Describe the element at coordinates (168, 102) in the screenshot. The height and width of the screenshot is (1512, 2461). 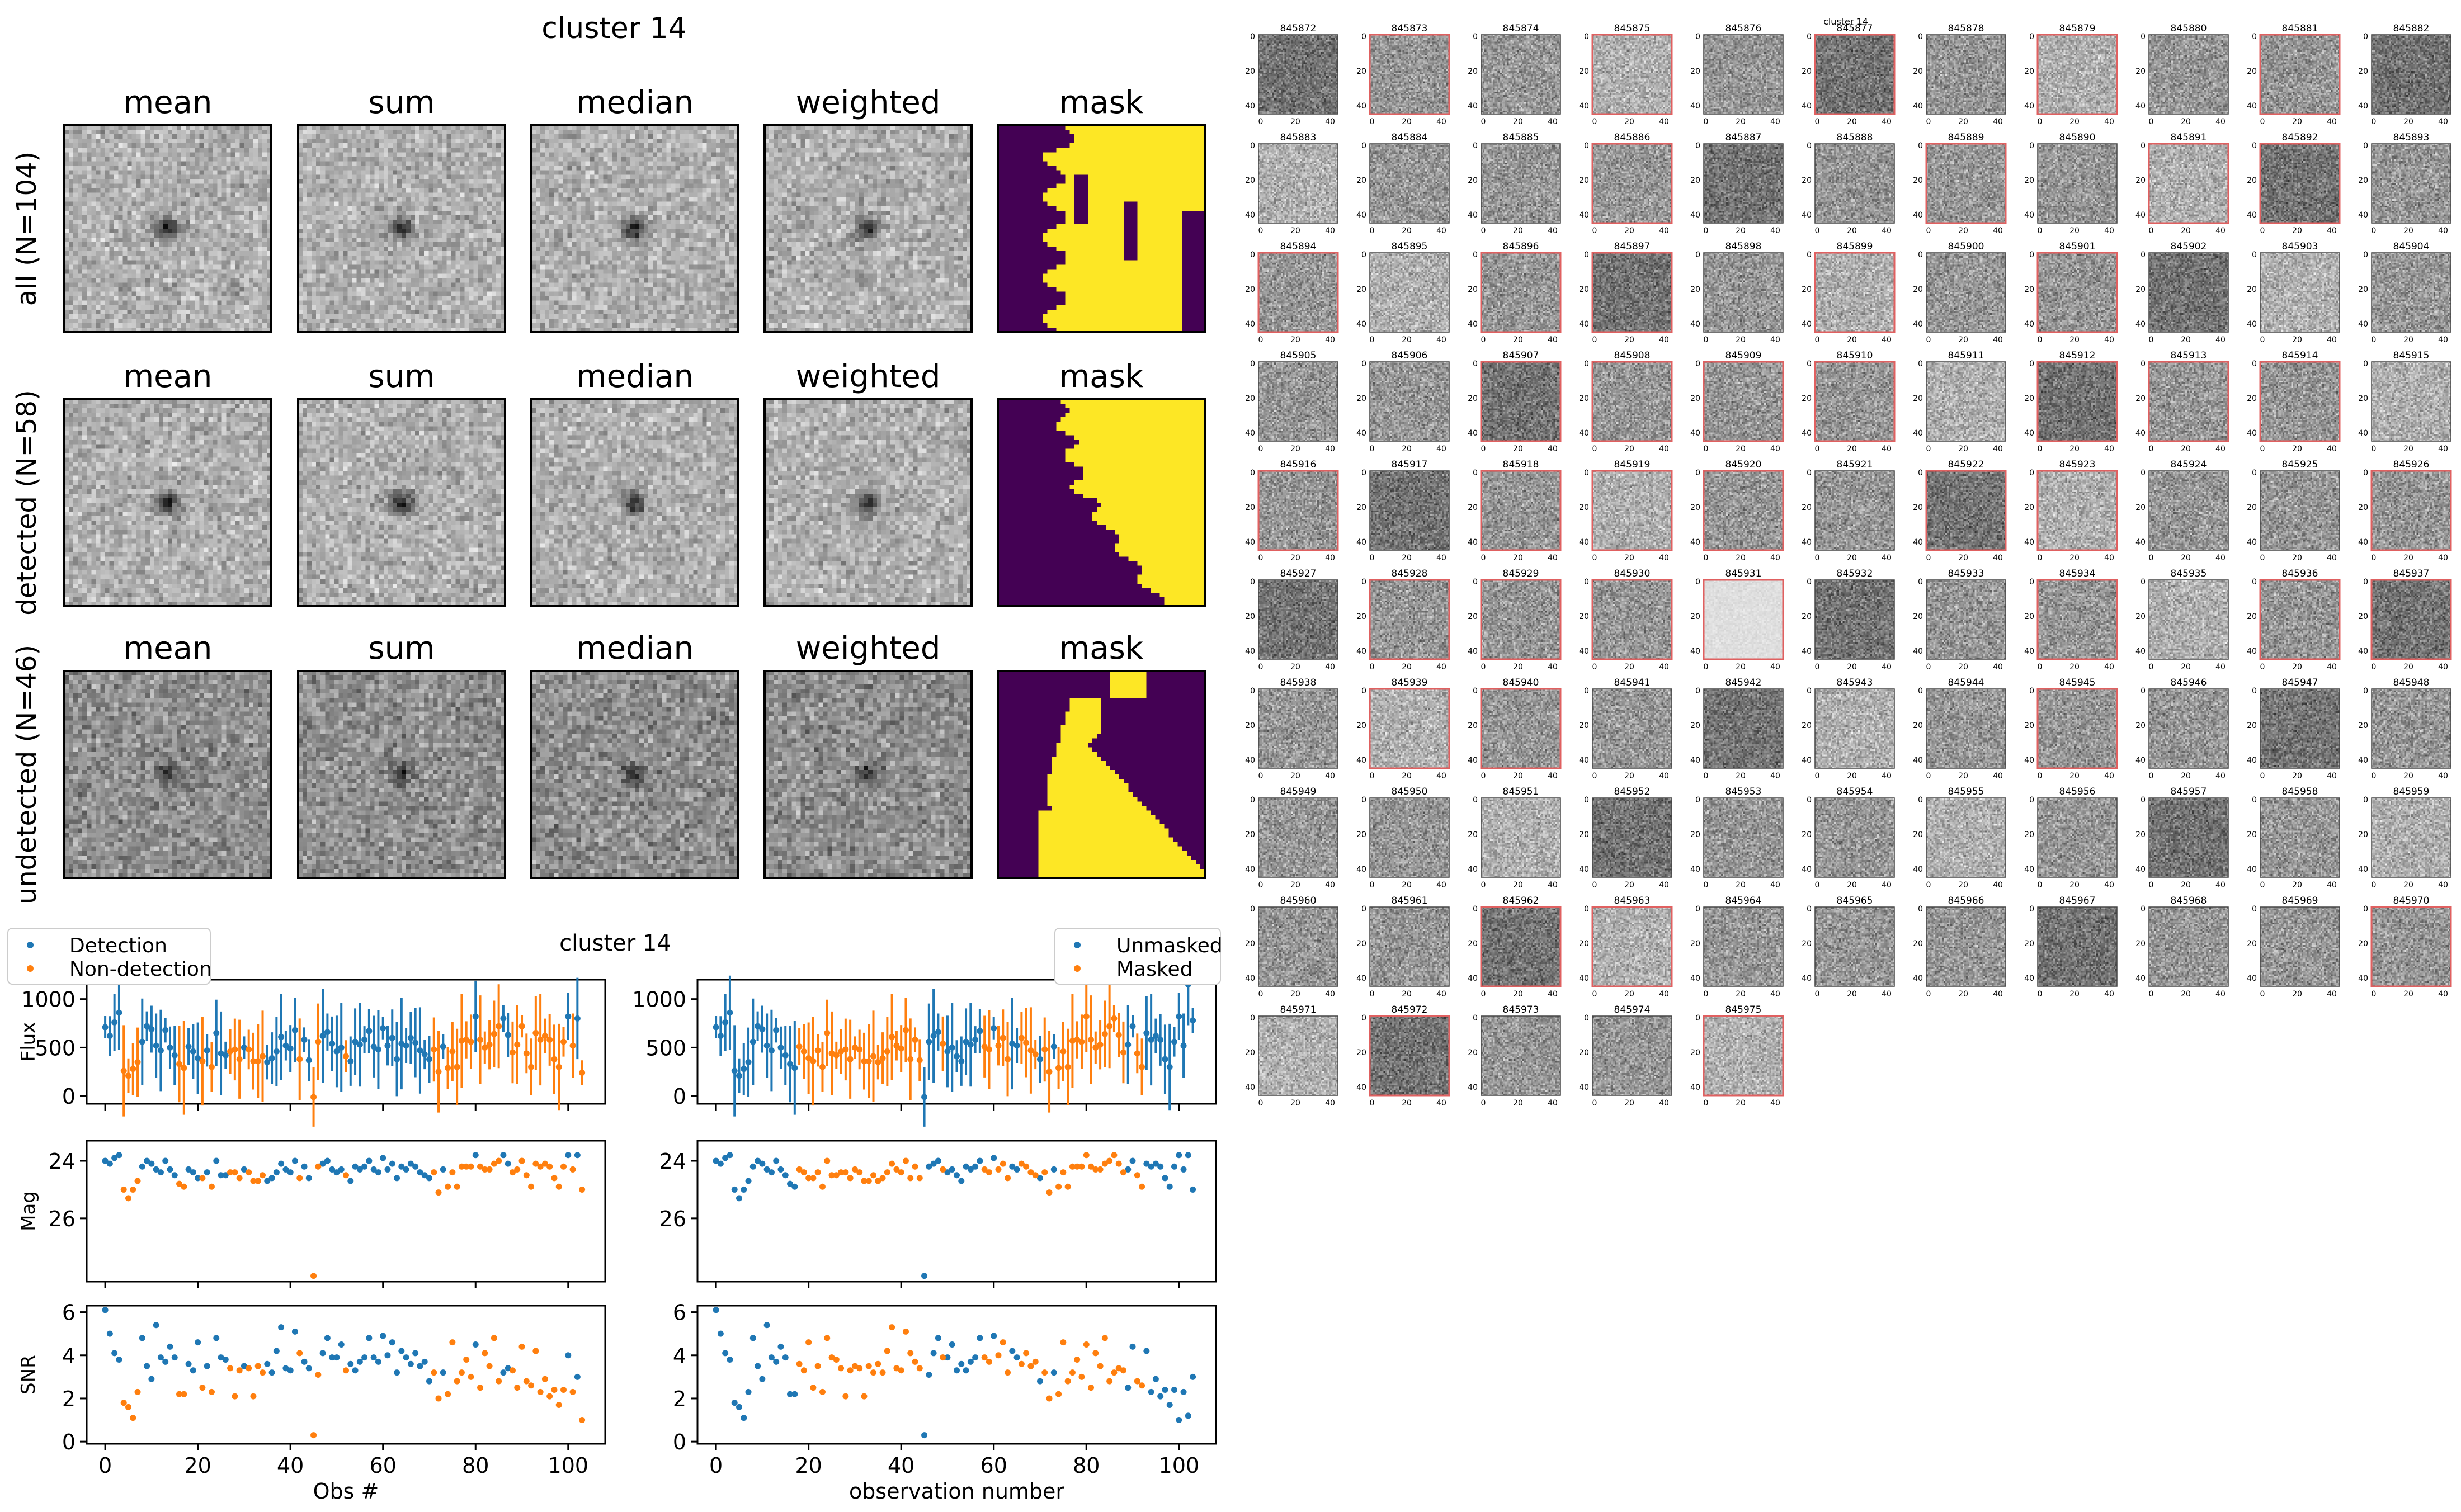
I see `column-label: mean` at that location.